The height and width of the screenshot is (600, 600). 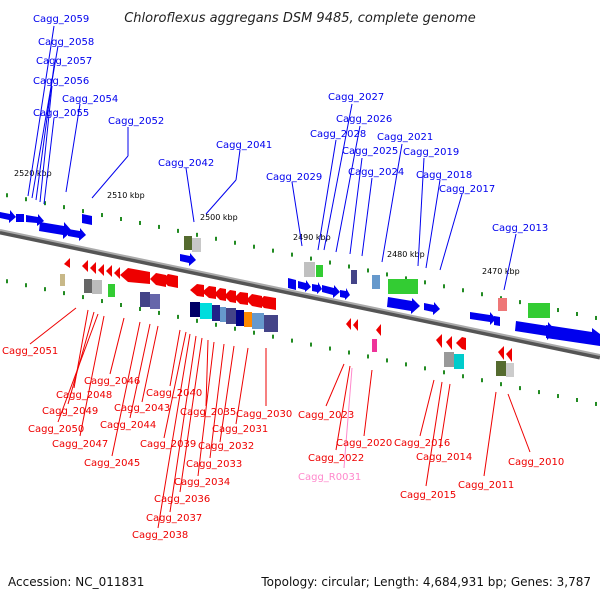 I want to click on gene-label: Cagg_2016, so click(x=422, y=443).